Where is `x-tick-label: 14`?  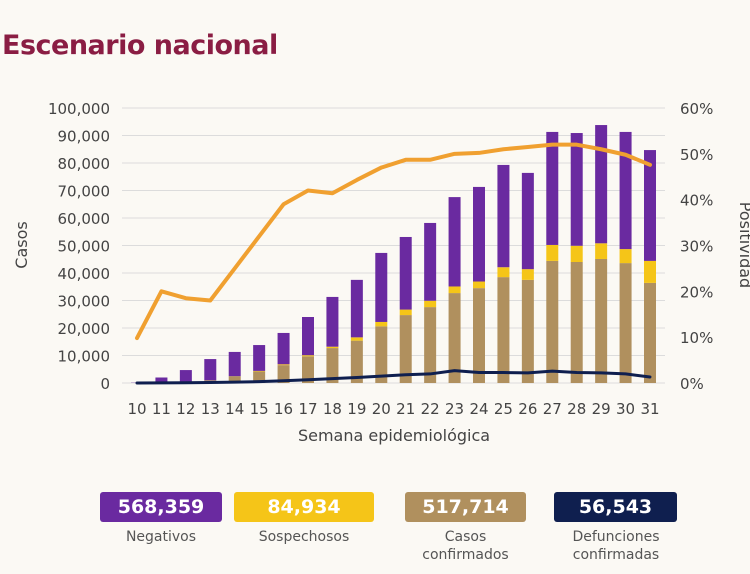
x-tick-label: 14 is located at coordinates (234, 409).